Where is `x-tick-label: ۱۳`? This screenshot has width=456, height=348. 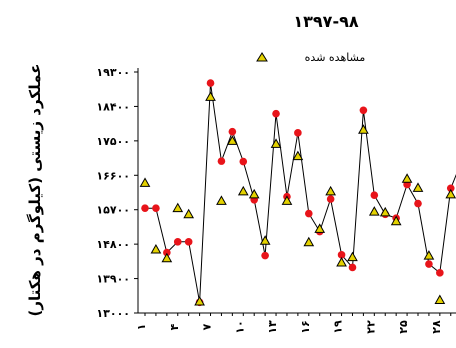
x-tick-label: ۱۳ is located at coordinates (272, 327).